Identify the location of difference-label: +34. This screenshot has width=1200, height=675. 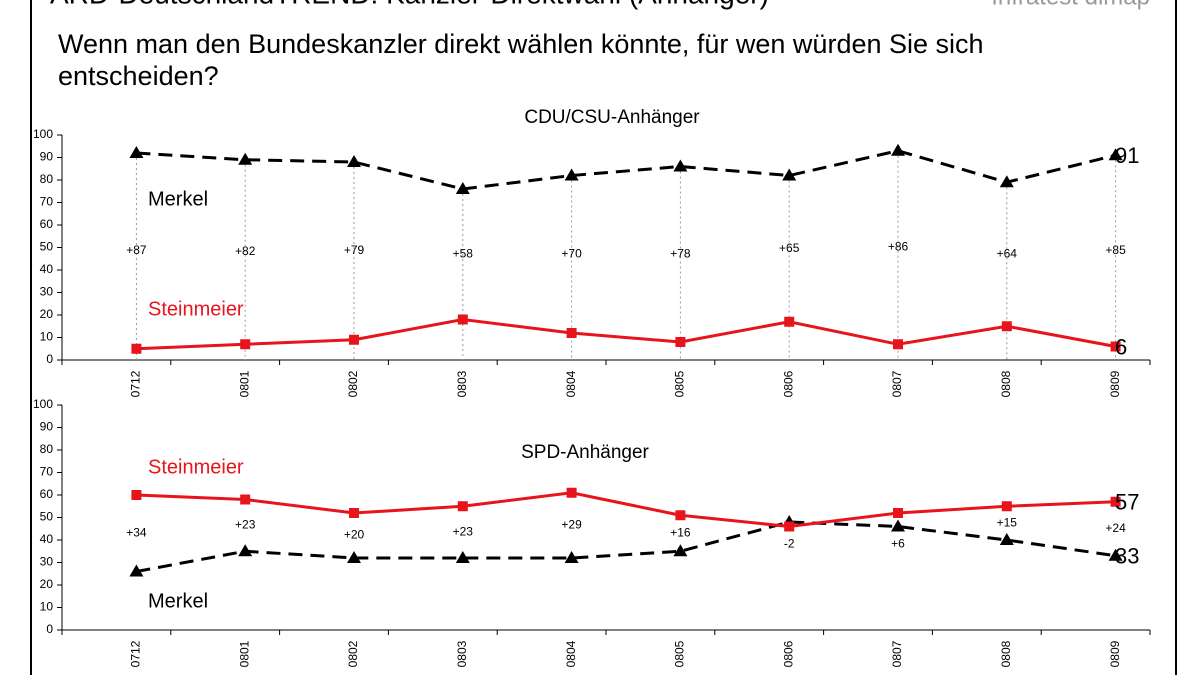
(136, 532).